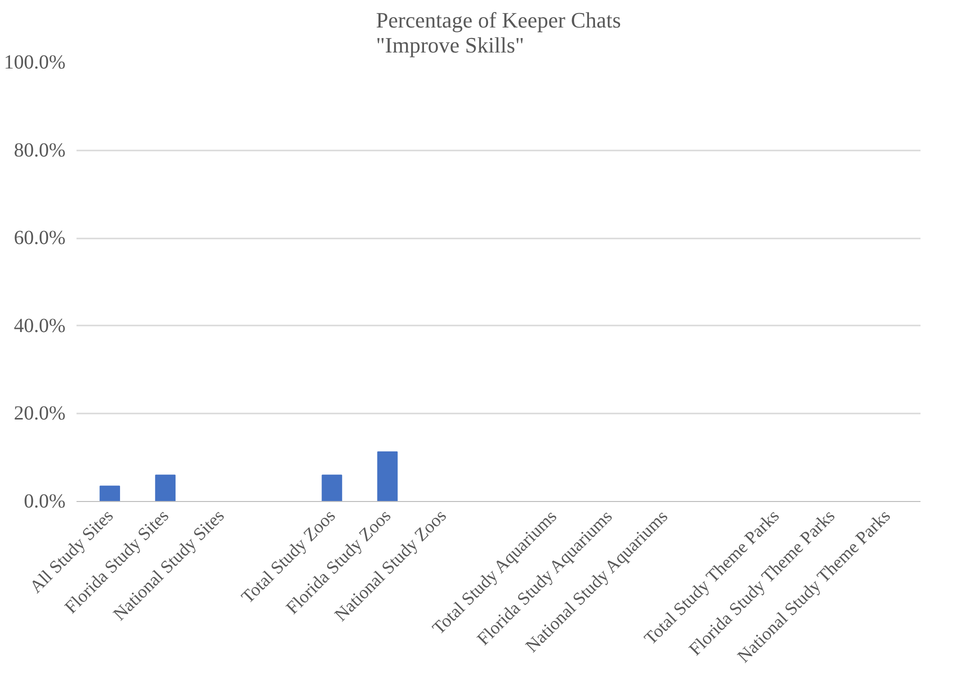 The image size is (956, 682). Describe the element at coordinates (40, 150) in the screenshot. I see `y-tick-label: 80.0%` at that location.